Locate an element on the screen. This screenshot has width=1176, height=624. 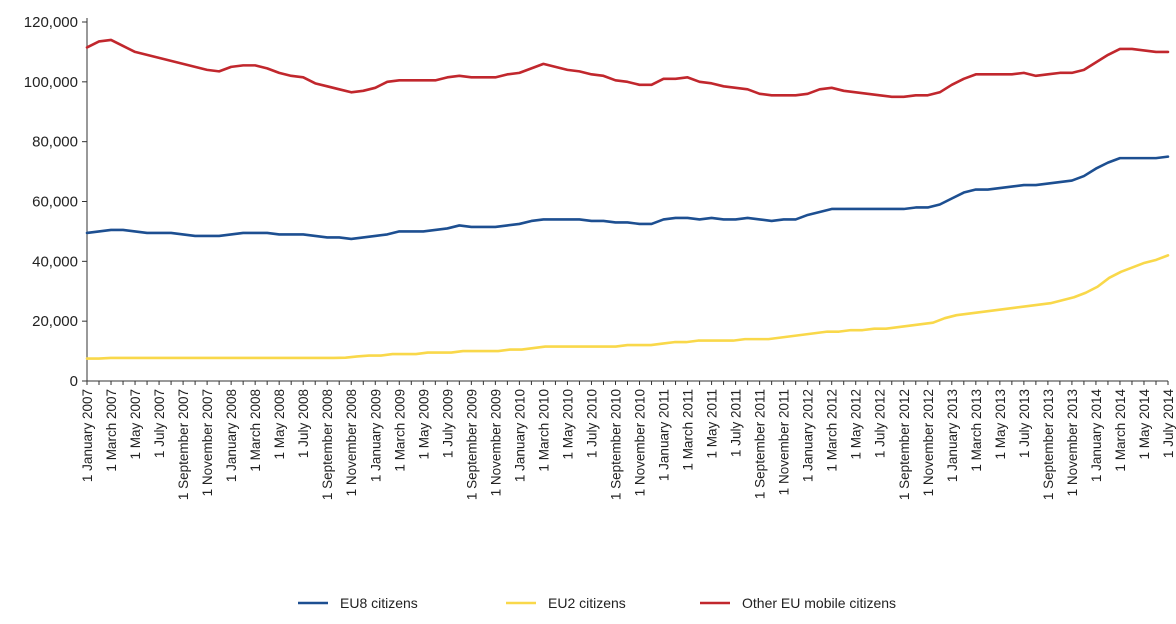
x-tick-label: 1 November 2011 is located at coordinates (784, 442).